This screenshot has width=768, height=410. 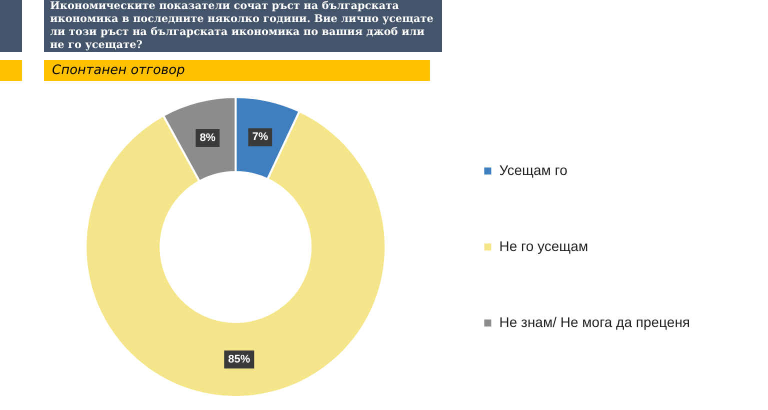 What do you see at coordinates (243, 26) in the screenshot?
I see `chart-title: Икономическите показатели сочат ръст на българската икономика в последните няколко години. Вие лично усещате ли този ръст на българската икономика по вашия джоб или не го усещате?` at bounding box center [243, 26].